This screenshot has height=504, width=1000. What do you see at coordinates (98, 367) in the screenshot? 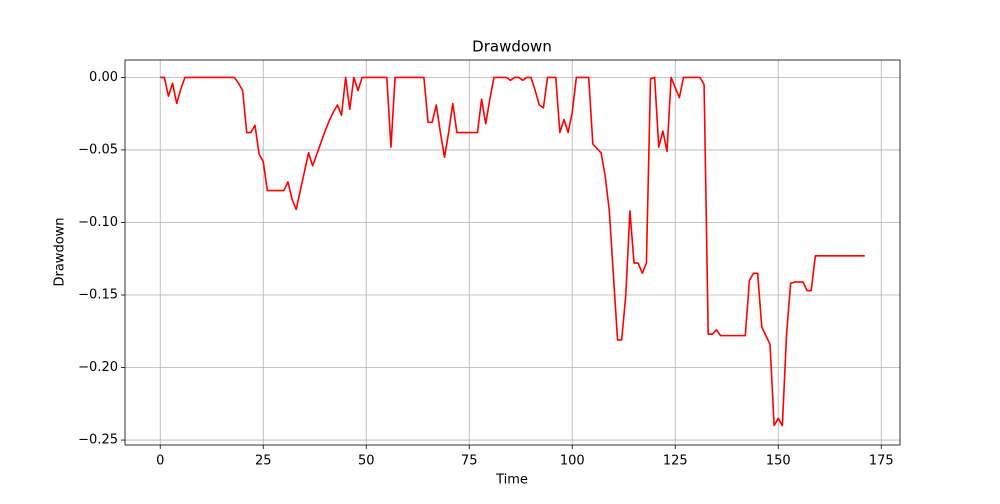
I see `y-tick-label: −0.20` at bounding box center [98, 367].